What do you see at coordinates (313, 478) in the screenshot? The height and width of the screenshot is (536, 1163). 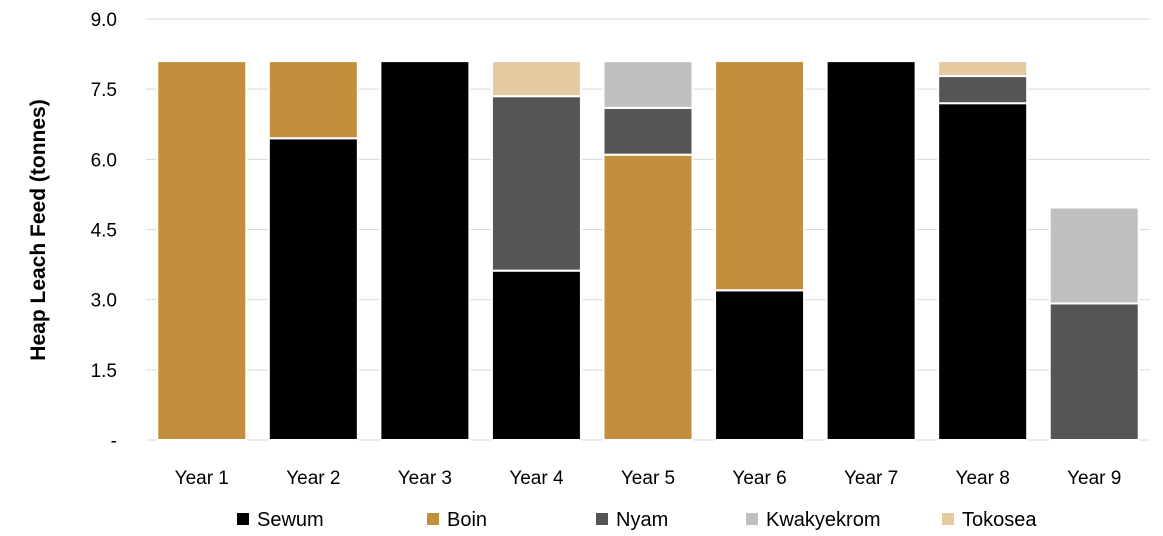 I see `x-tick-label: Year 2` at bounding box center [313, 478].